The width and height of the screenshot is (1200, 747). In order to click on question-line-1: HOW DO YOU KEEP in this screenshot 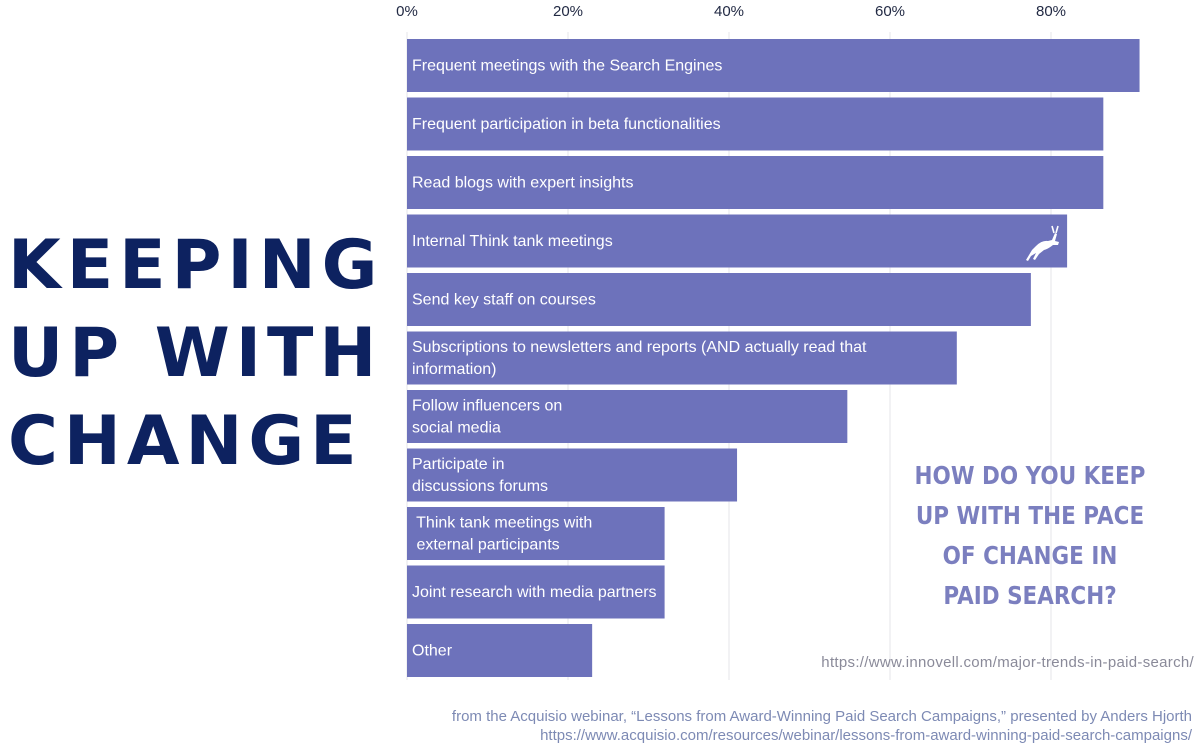, I will do `click(1030, 475)`.